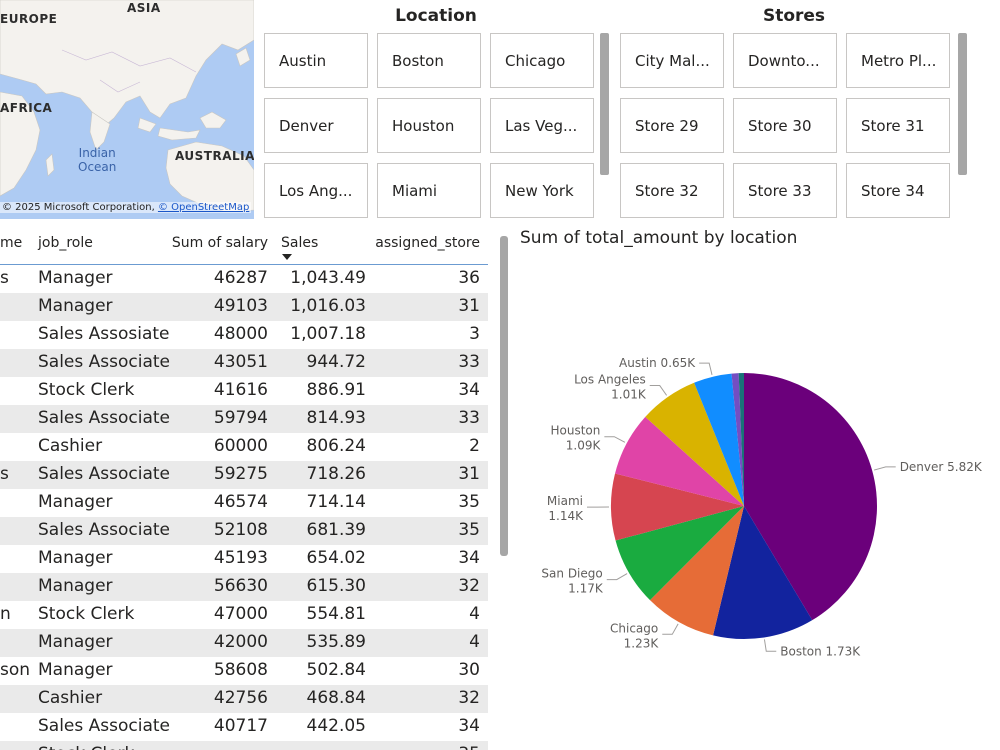 This screenshot has width=1000, height=750. I want to click on column-header-sales: Sales, so click(300, 243).